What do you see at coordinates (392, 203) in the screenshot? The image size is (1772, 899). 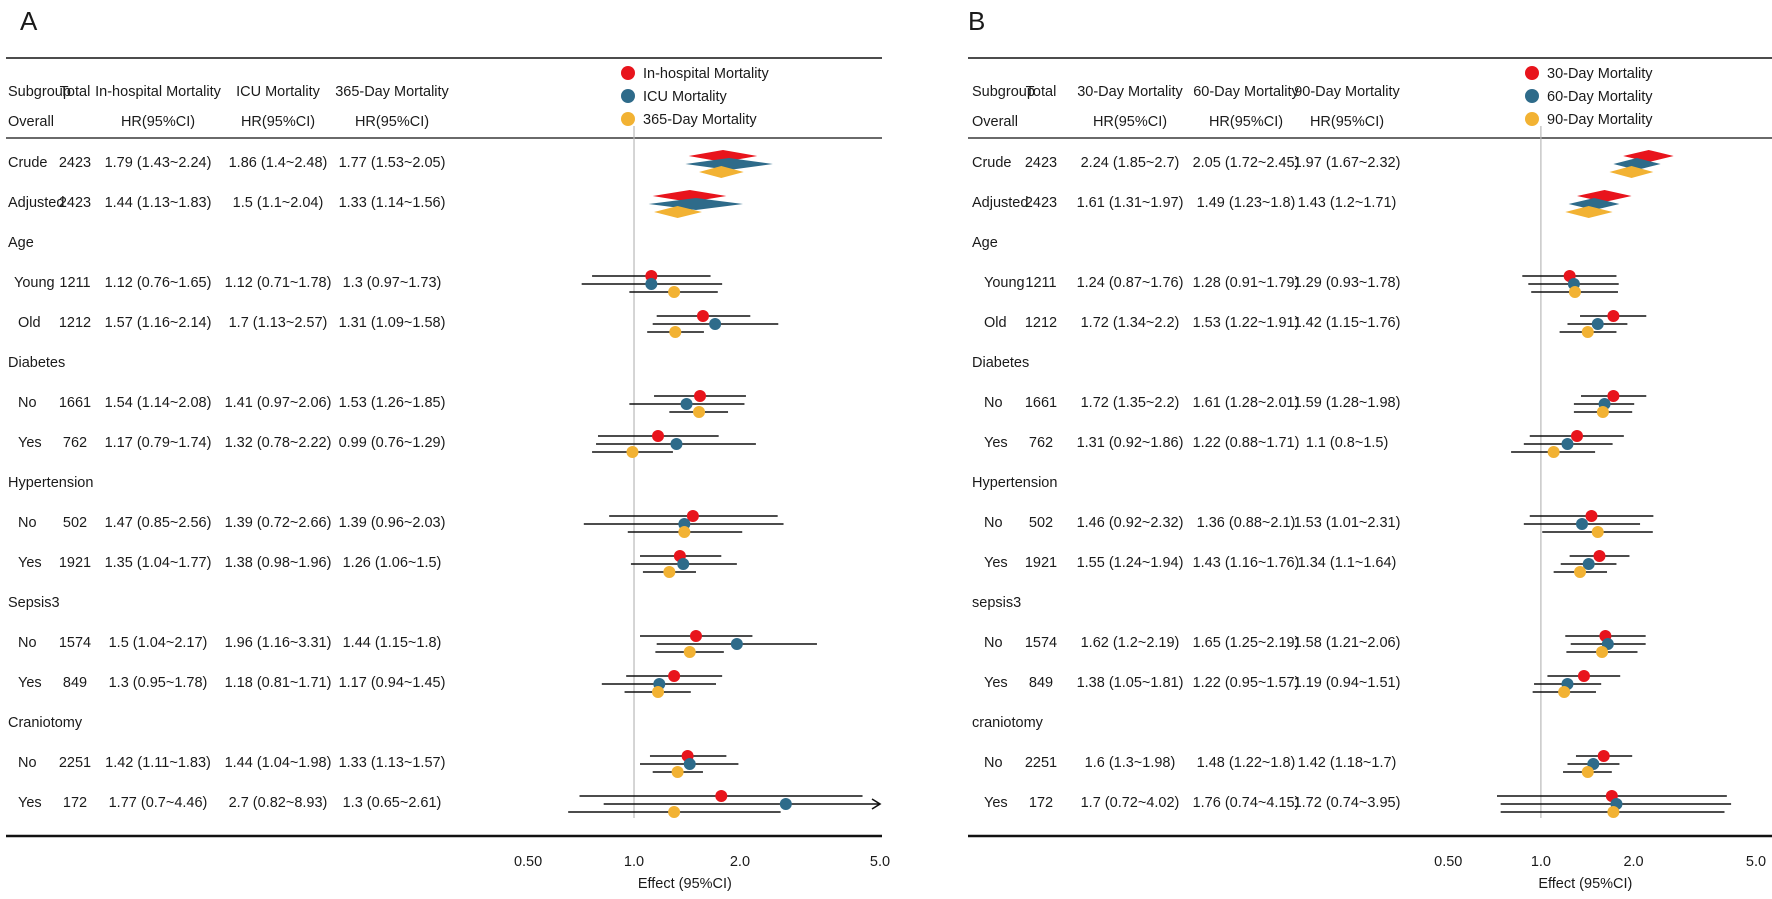 I see `hr-ci-value: 1.33 (1.14~1.56)` at bounding box center [392, 203].